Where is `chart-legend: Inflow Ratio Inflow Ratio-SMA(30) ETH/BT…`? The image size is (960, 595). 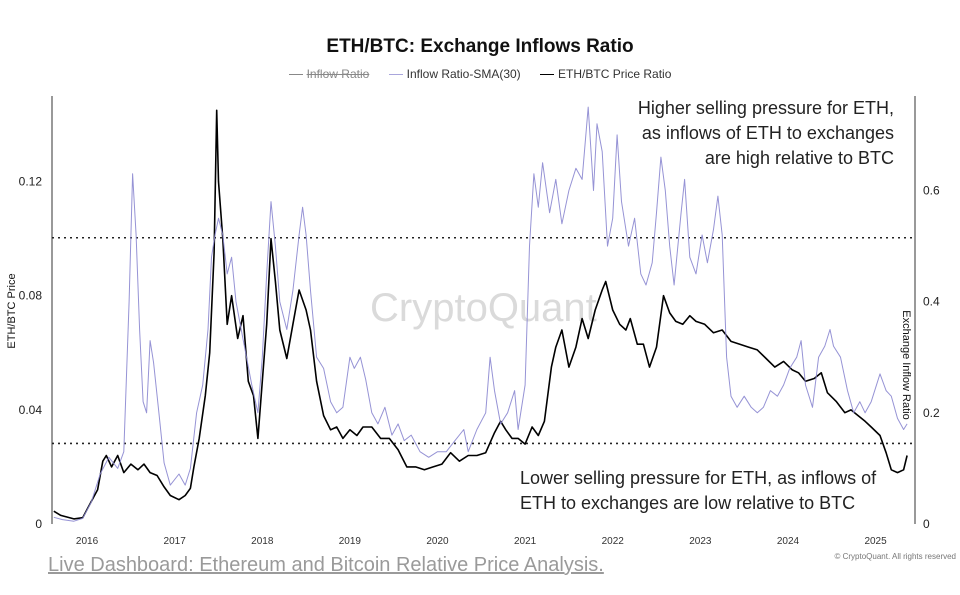 chart-legend: Inflow Ratio Inflow Ratio-SMA(30) ETH/BT… is located at coordinates (480, 73).